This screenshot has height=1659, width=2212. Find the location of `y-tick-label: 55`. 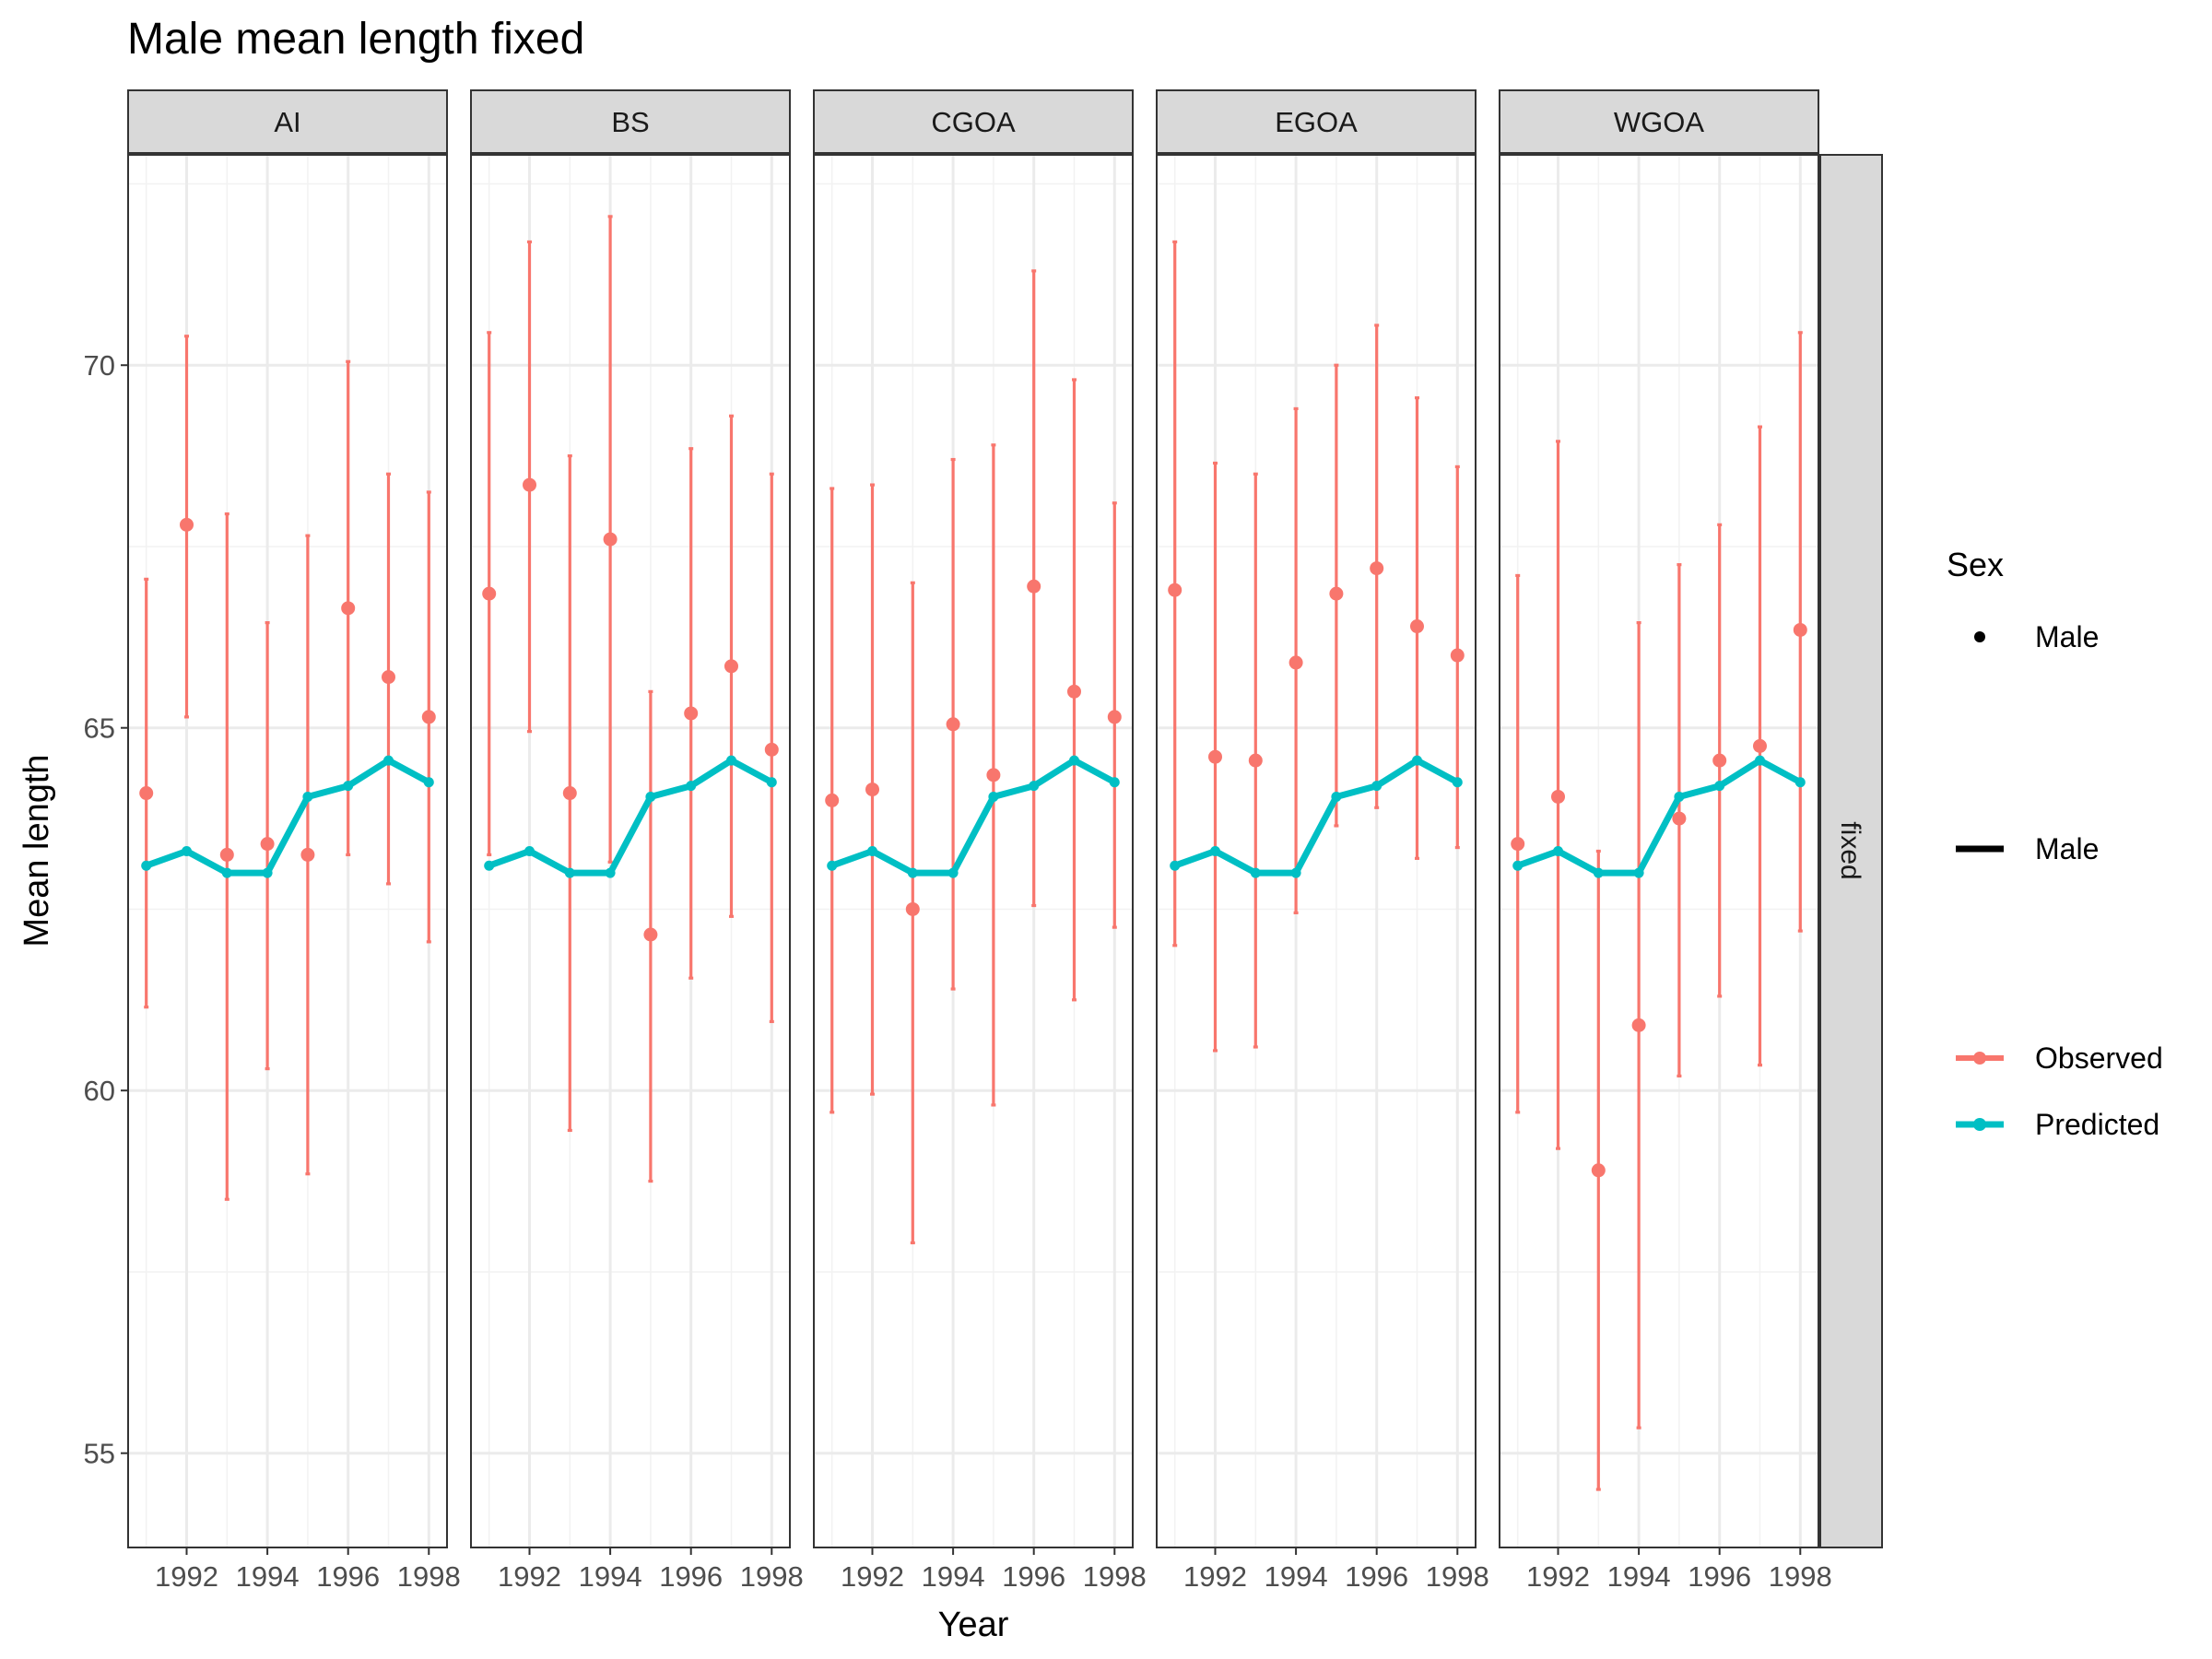

y-tick-label: 55 is located at coordinates (99, 1454).